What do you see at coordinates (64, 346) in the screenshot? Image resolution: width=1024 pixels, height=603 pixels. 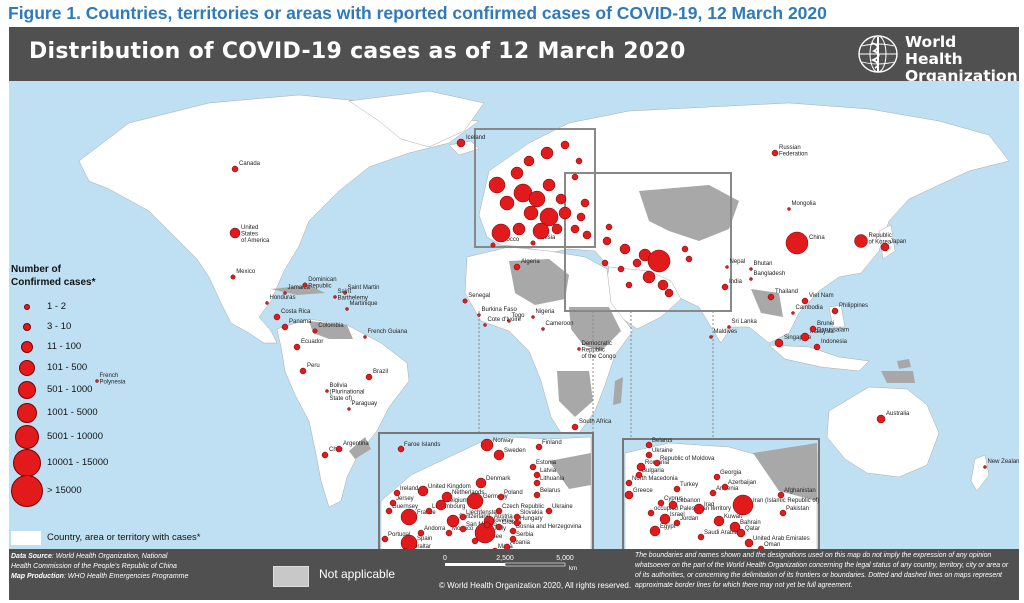 I see `legend-label-2: 11 - 100` at bounding box center [64, 346].